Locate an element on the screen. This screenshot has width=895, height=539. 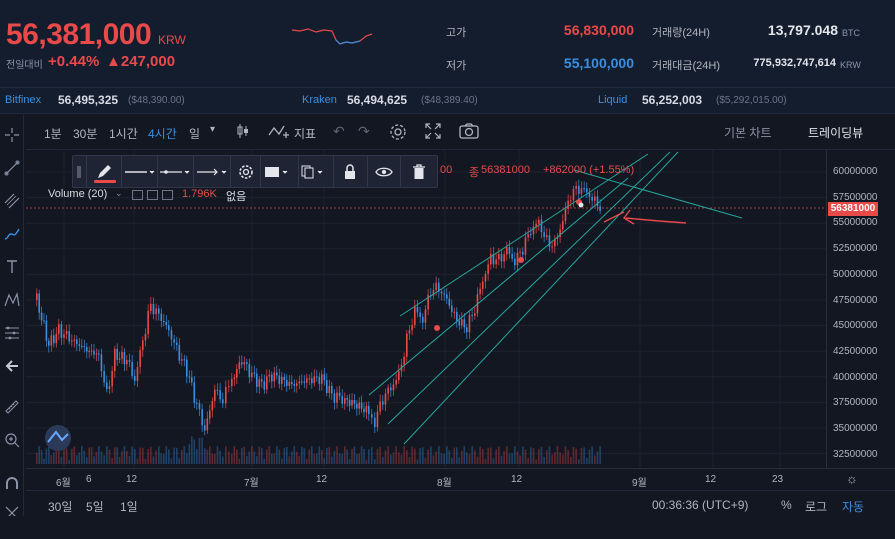
high-label: 고가 is located at coordinates (456, 33).